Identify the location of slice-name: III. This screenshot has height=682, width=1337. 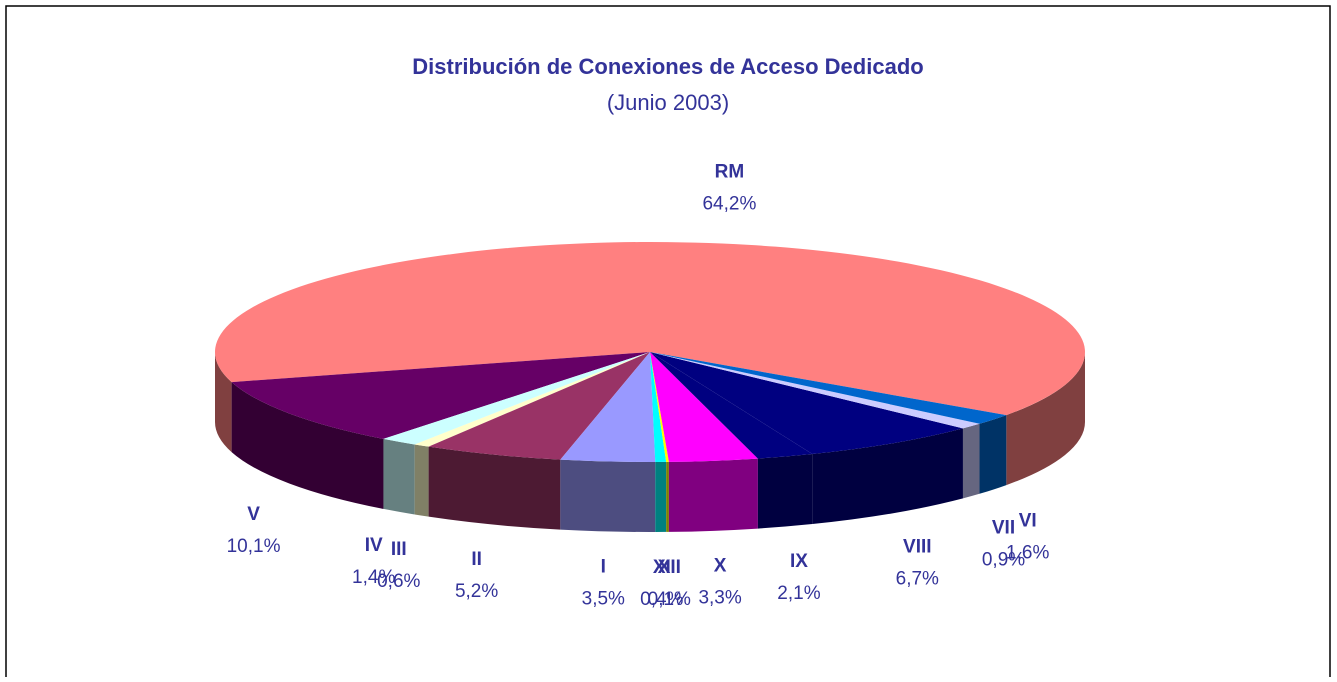
(399, 549).